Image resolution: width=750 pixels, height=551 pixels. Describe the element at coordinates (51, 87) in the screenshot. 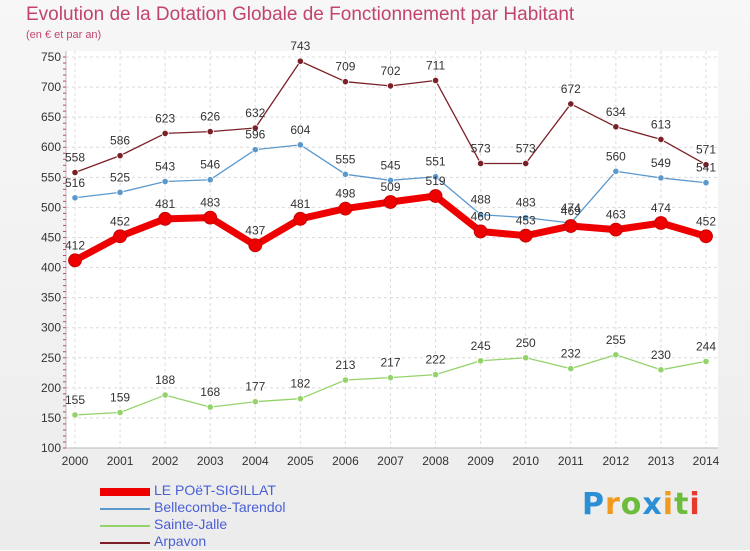

I see `y-tick-label: 700` at that location.